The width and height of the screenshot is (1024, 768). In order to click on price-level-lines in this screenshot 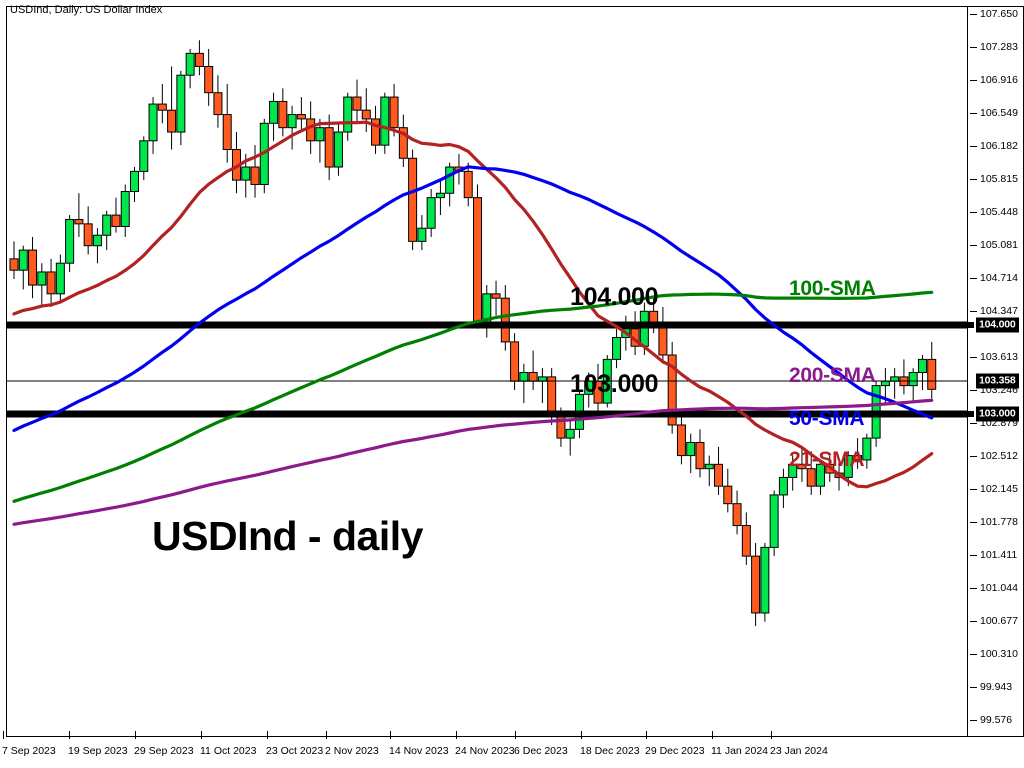, I will do `click(487, 369)`.